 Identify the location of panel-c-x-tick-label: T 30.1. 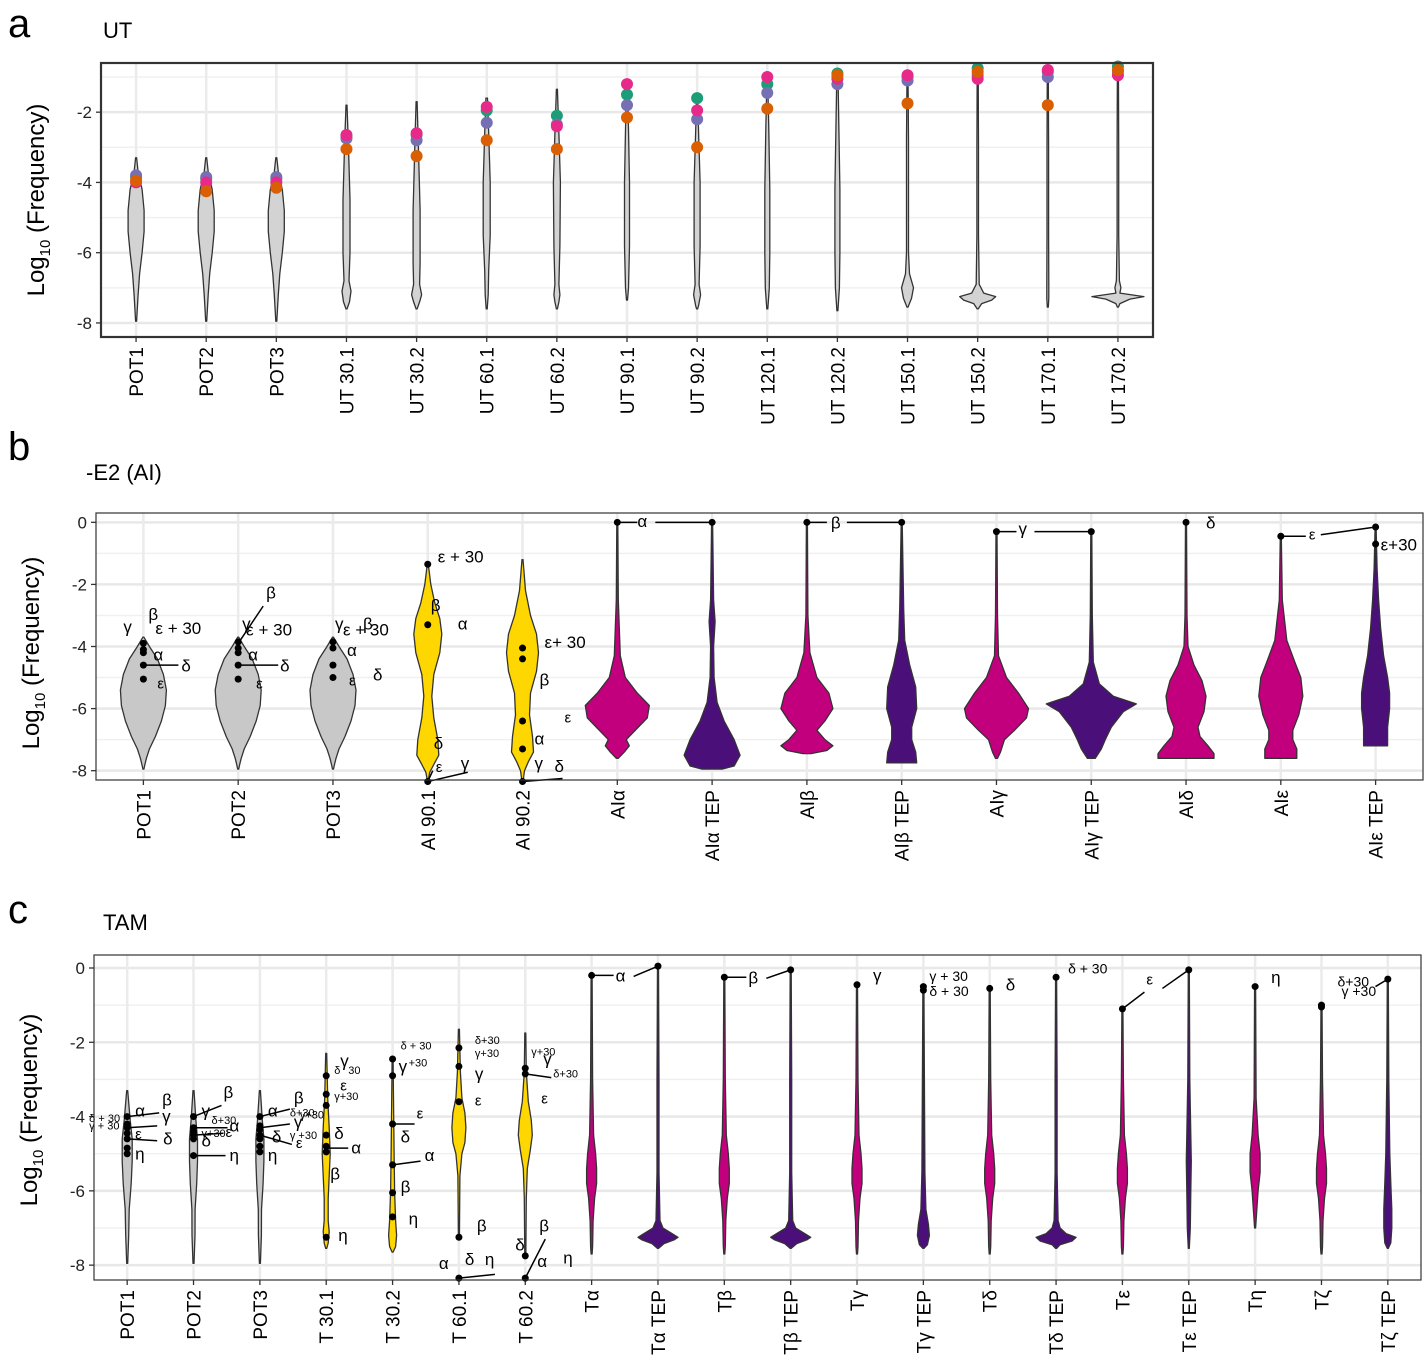
(327, 1317).